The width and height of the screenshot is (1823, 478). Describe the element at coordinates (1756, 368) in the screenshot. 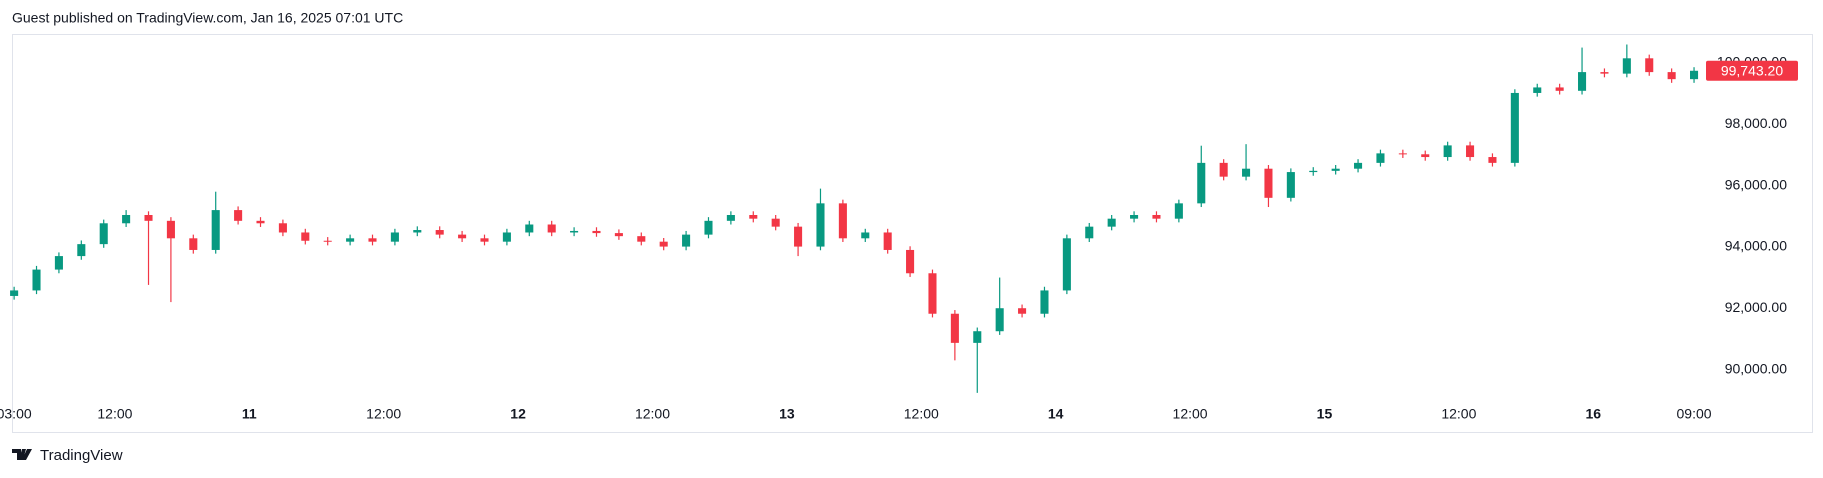

I see `y-tick-label: 90,000.00` at that location.